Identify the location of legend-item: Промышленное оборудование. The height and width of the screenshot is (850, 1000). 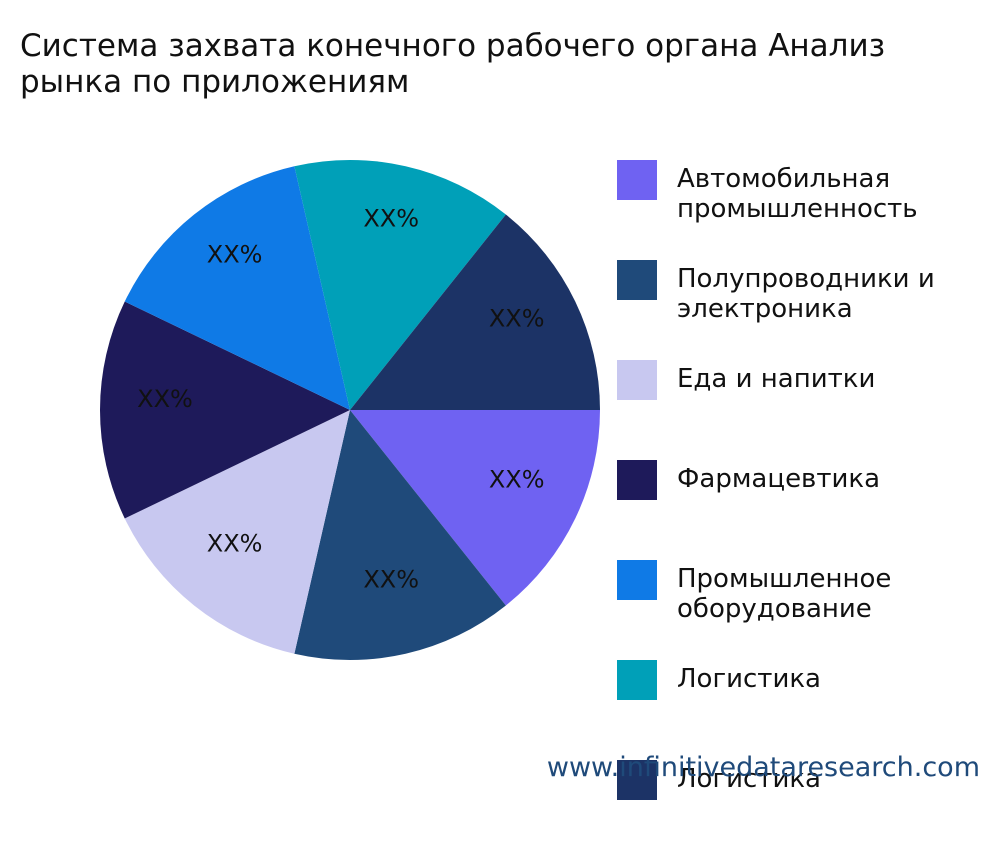
(802, 605).